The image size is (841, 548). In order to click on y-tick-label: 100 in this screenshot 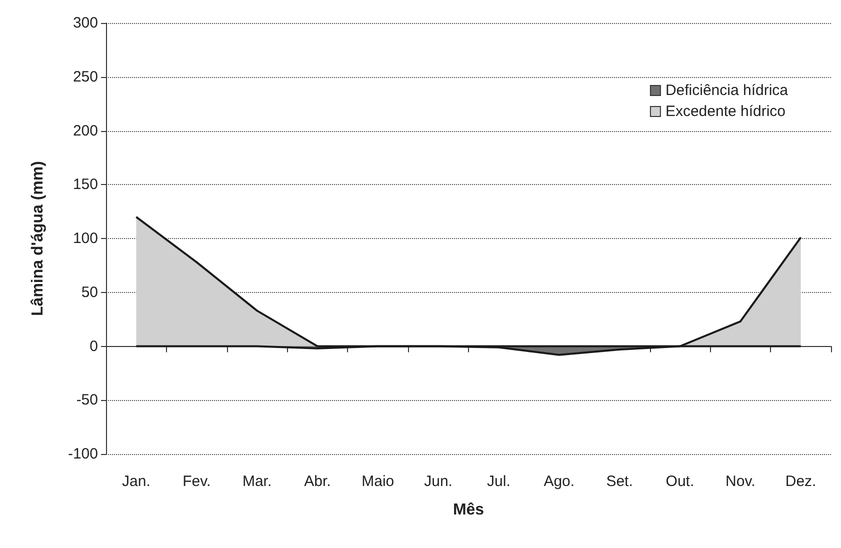, I will do `click(85, 238)`.